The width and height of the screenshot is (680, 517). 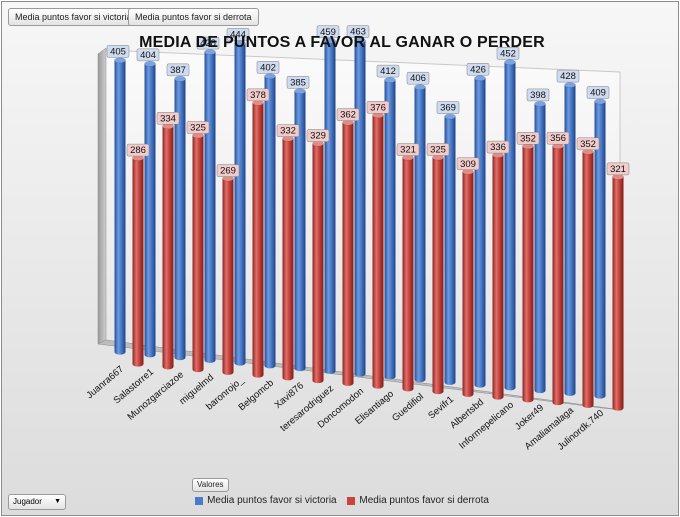 I want to click on label-defeat-5-text: 332, so click(x=288, y=131).